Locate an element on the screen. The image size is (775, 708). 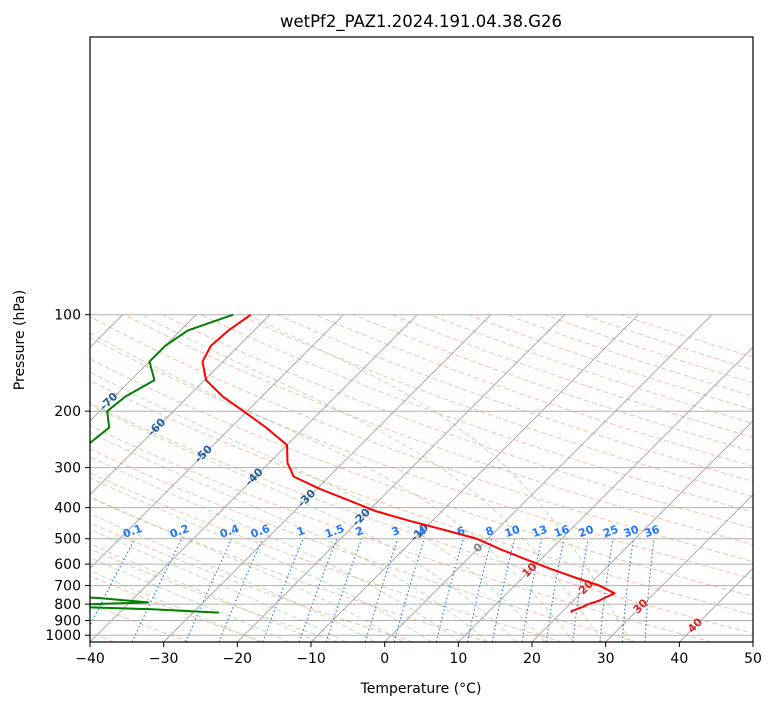
mixing-ratio-label: 20 is located at coordinates (586, 532).